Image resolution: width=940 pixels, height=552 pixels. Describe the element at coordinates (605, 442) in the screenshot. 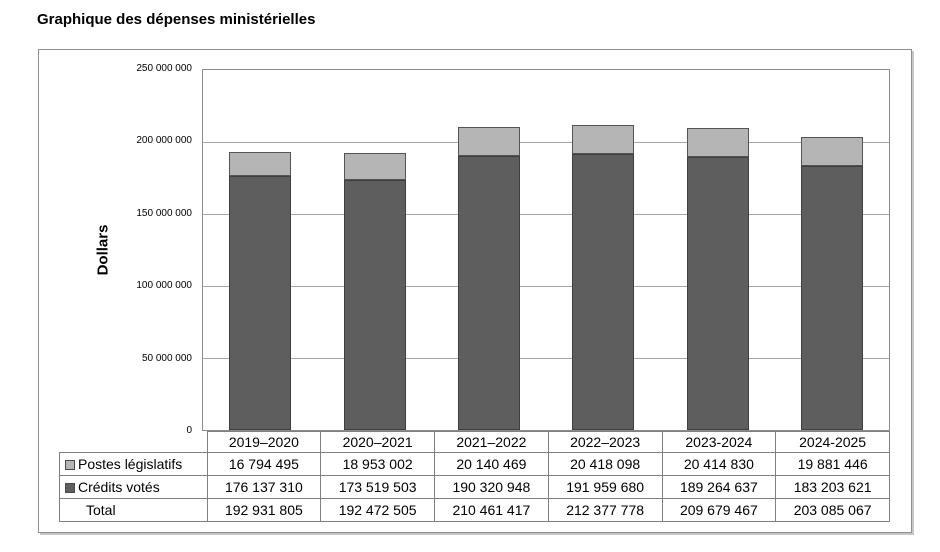

I see `year-header-cell: 2022–2023` at that location.